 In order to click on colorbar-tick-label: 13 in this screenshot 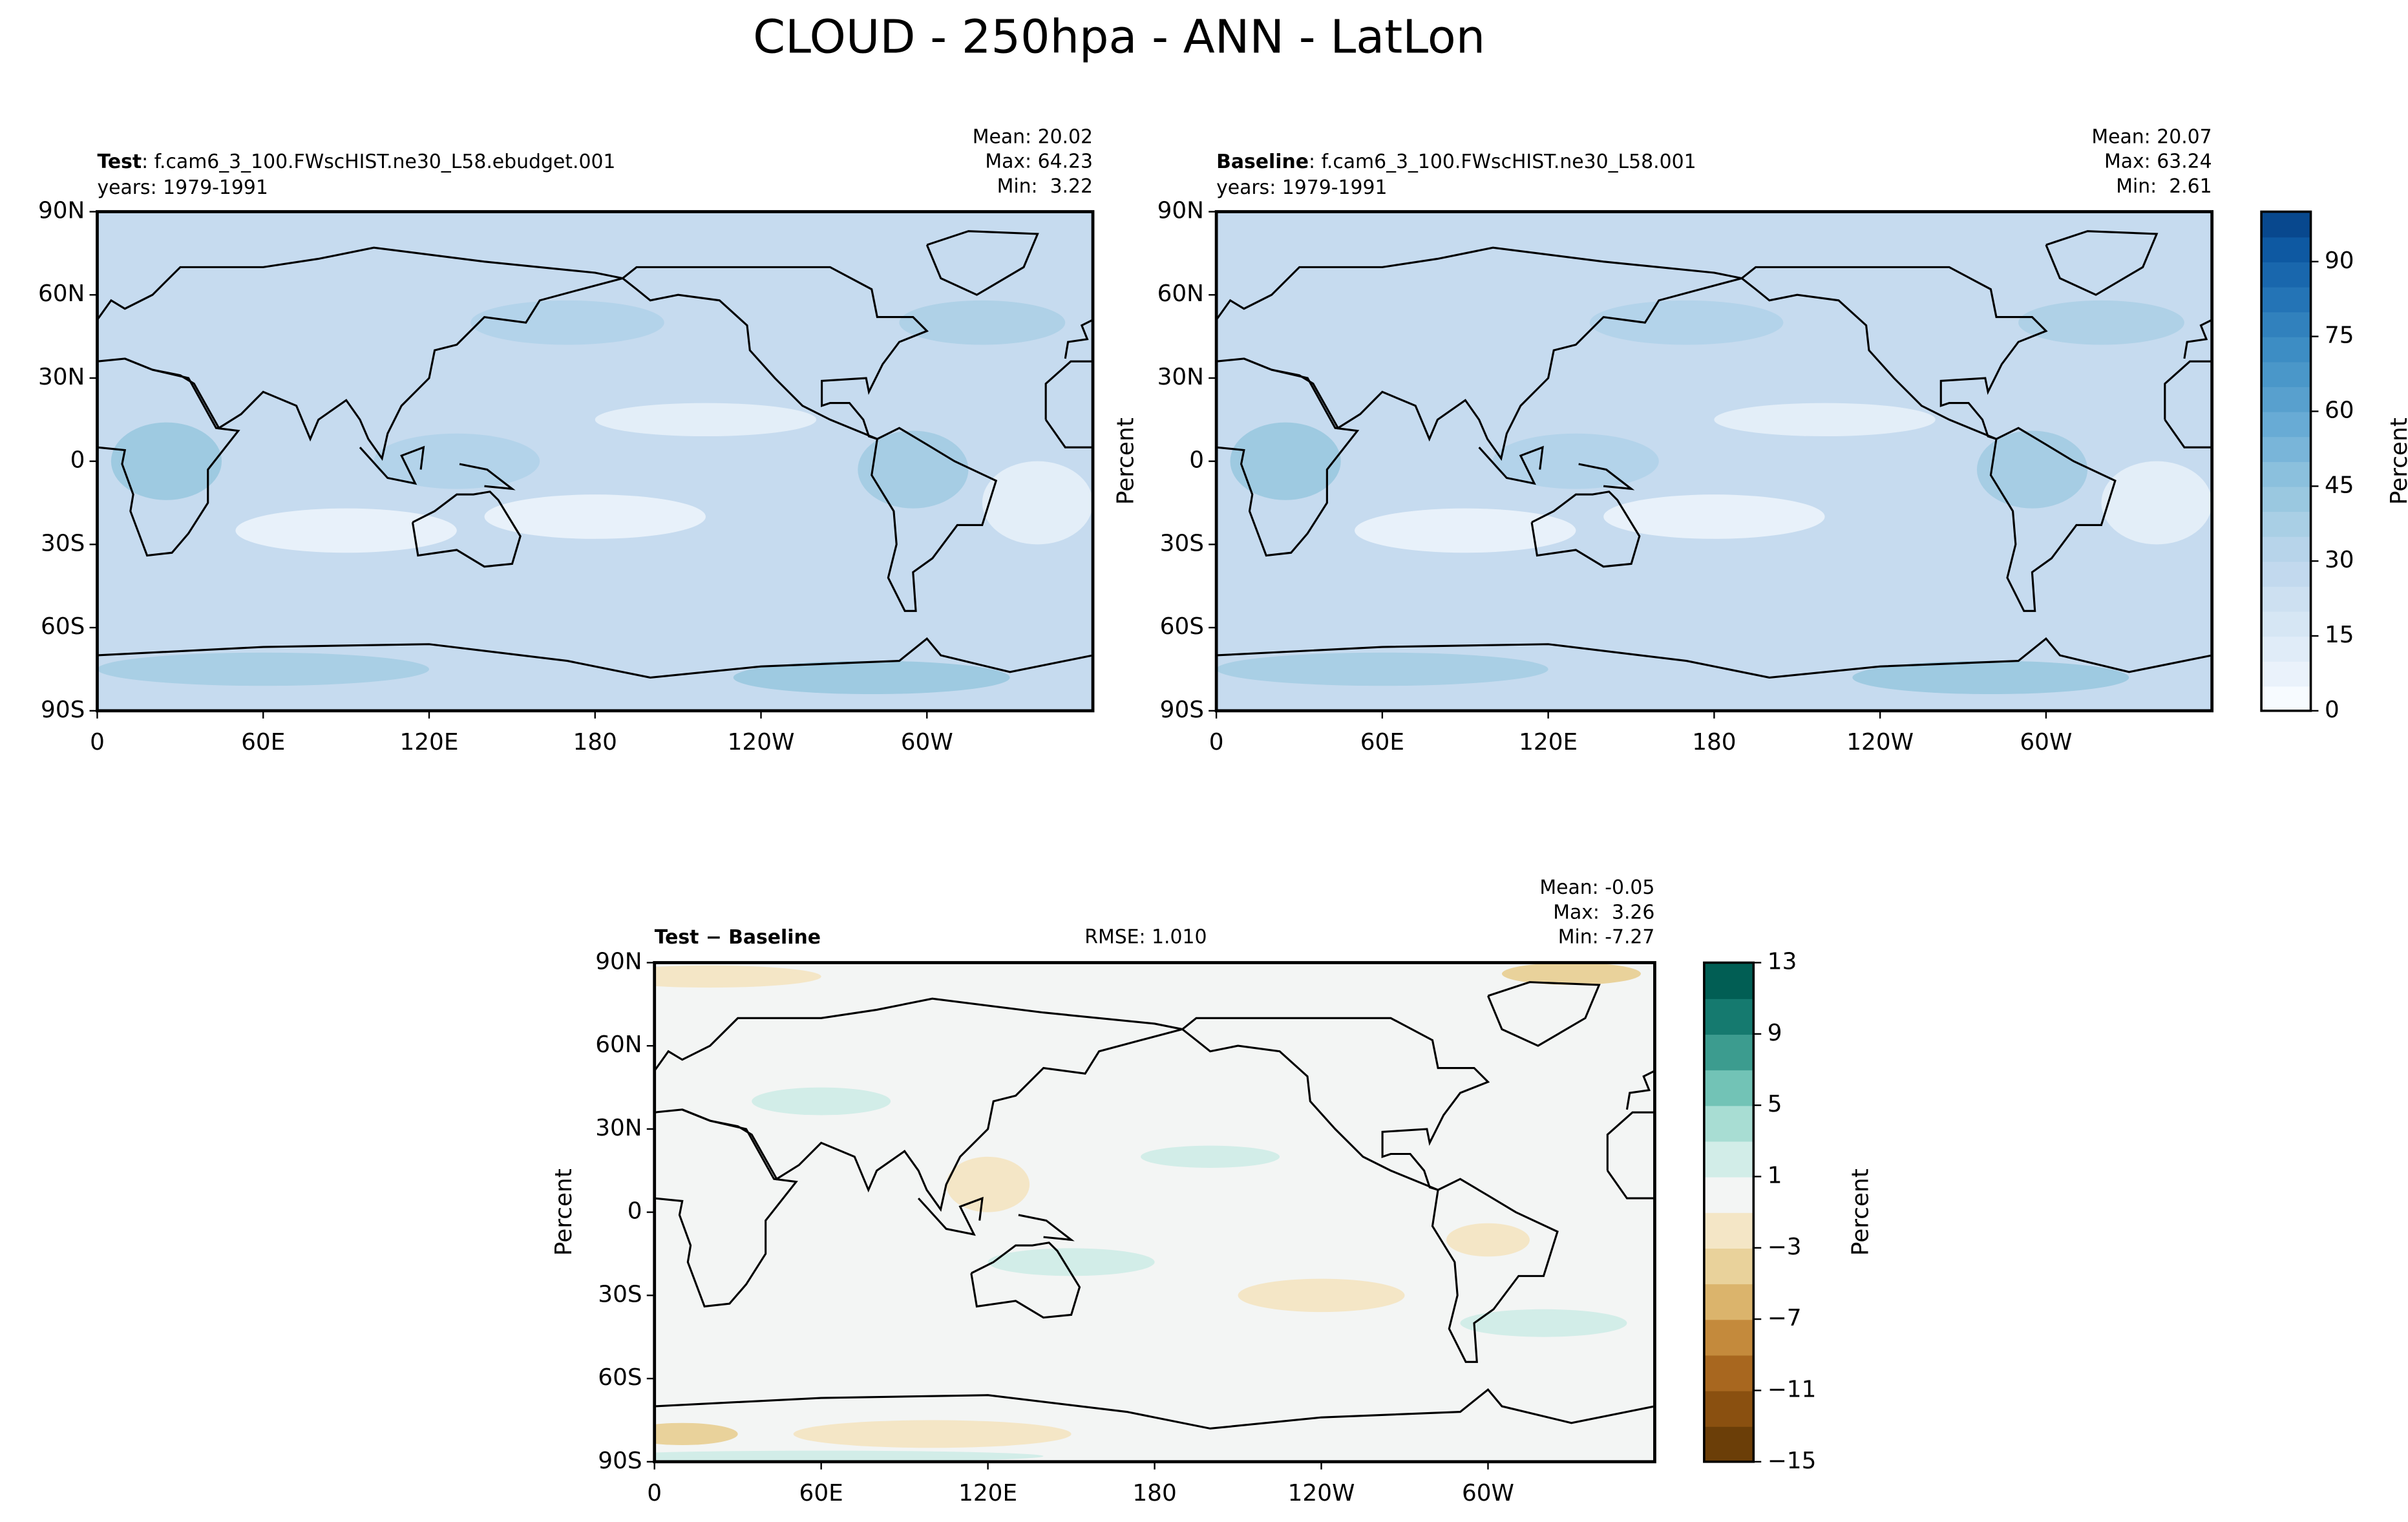, I will do `click(1782, 961)`.